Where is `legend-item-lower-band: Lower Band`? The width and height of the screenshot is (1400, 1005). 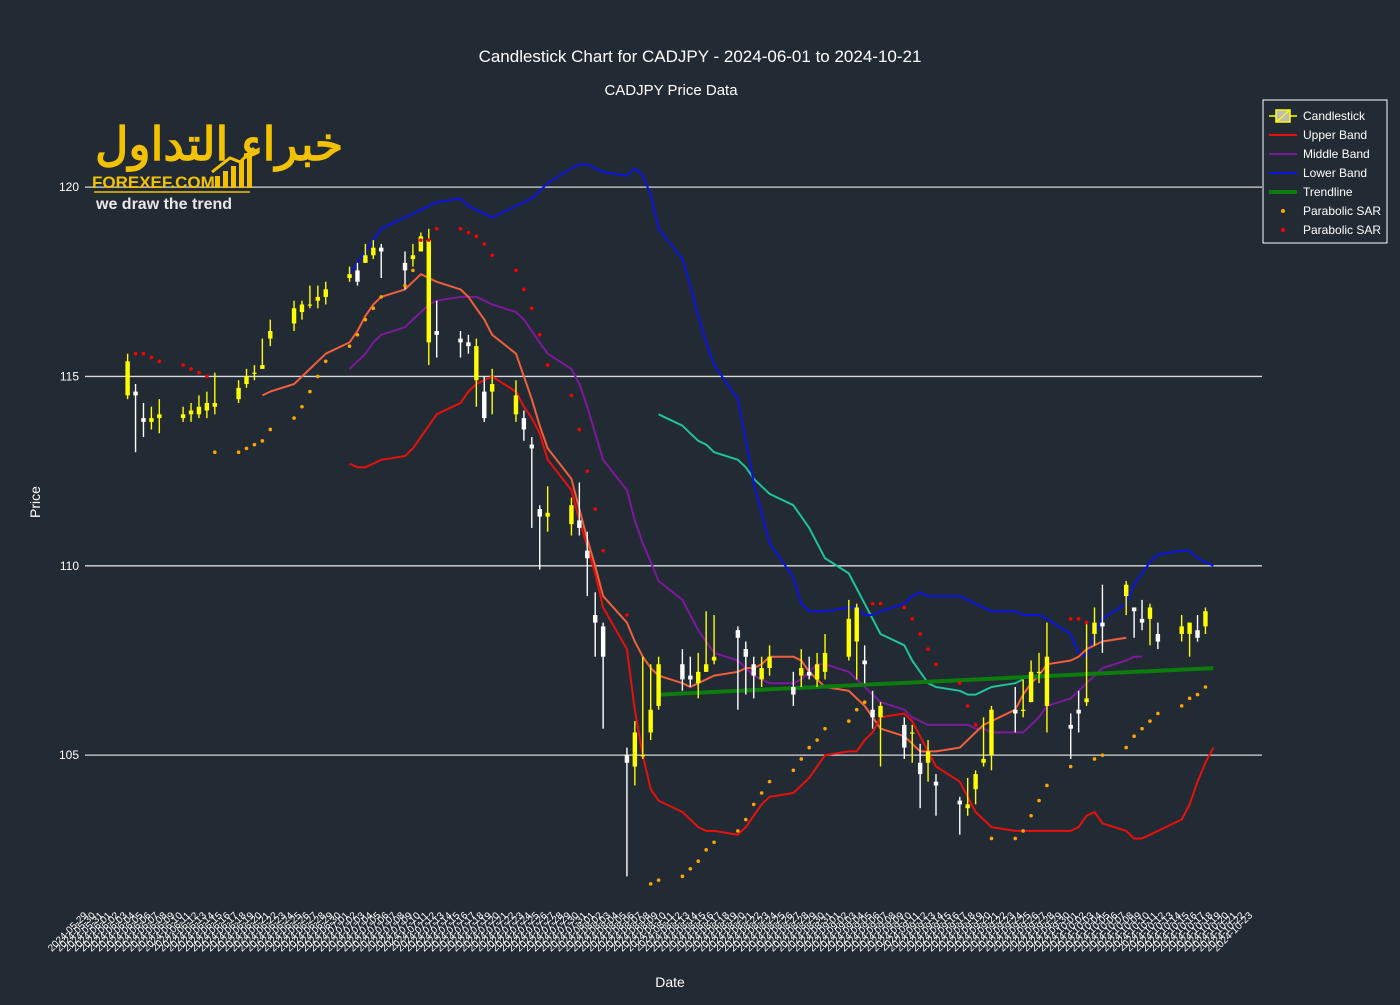 legend-item-lower-band: Lower Band is located at coordinates (1318, 173).